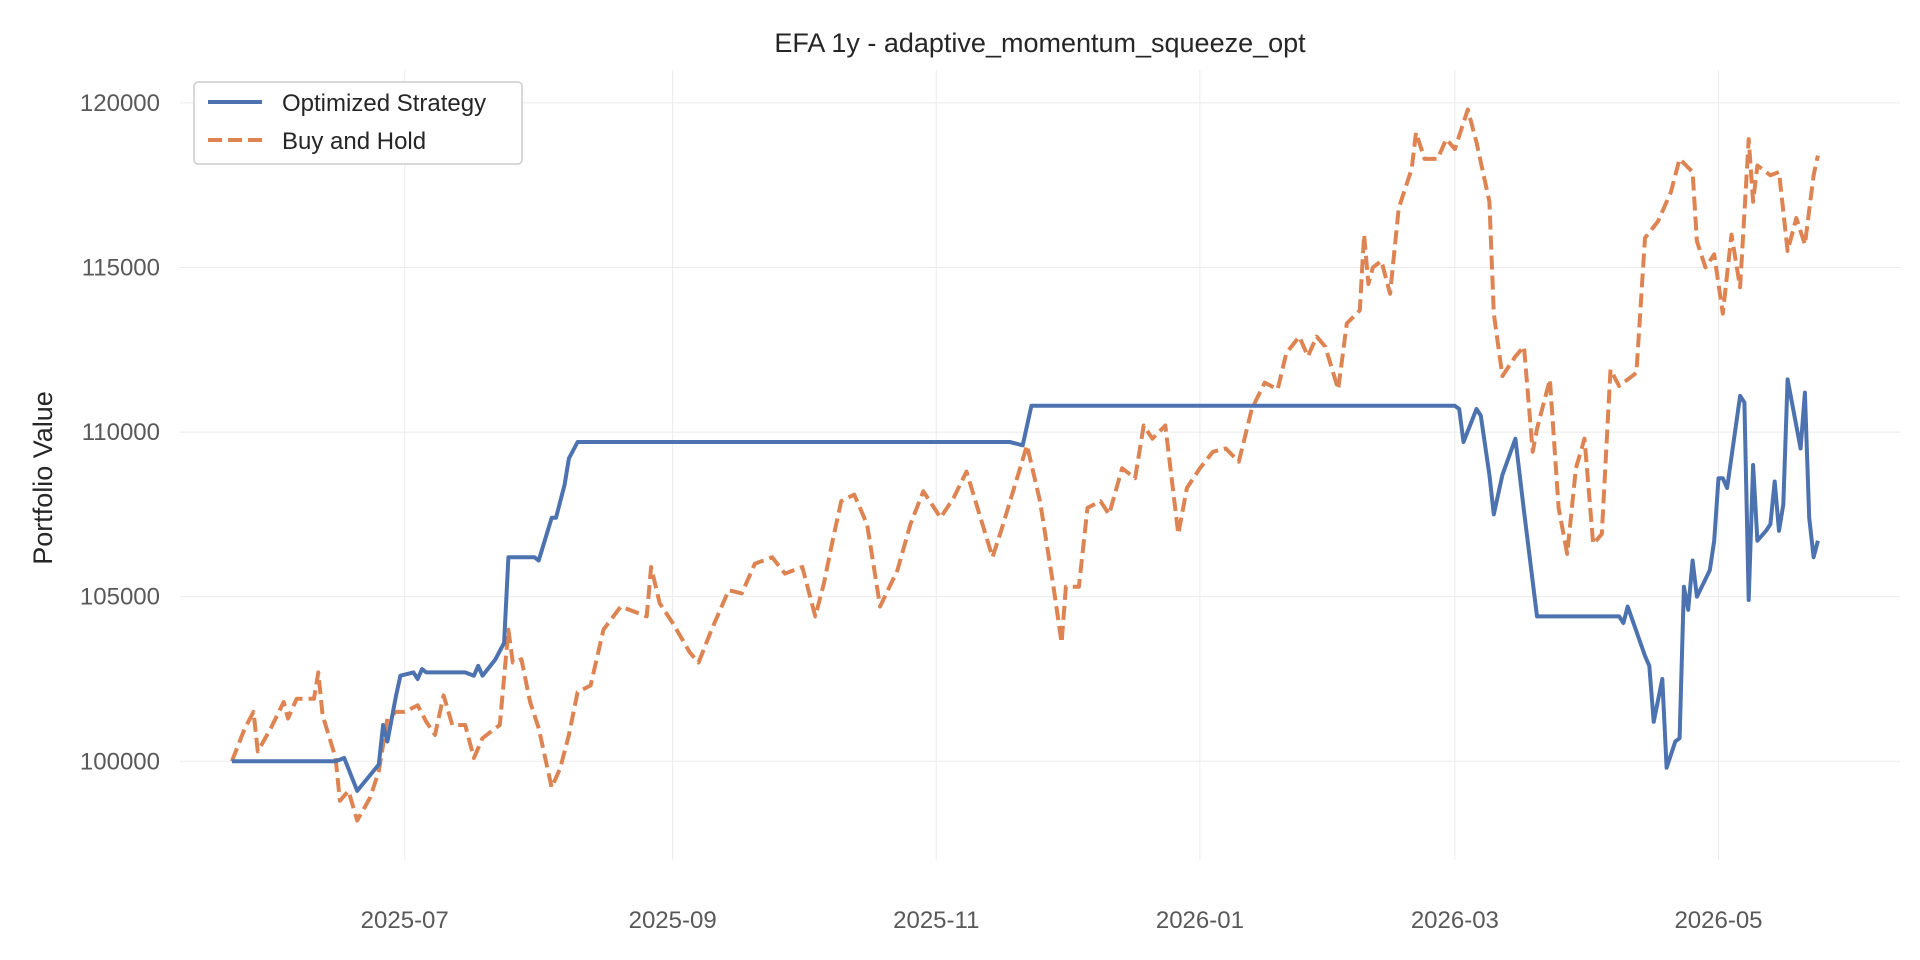 The image size is (1920, 960). I want to click on legend-frame, so click(358, 123).